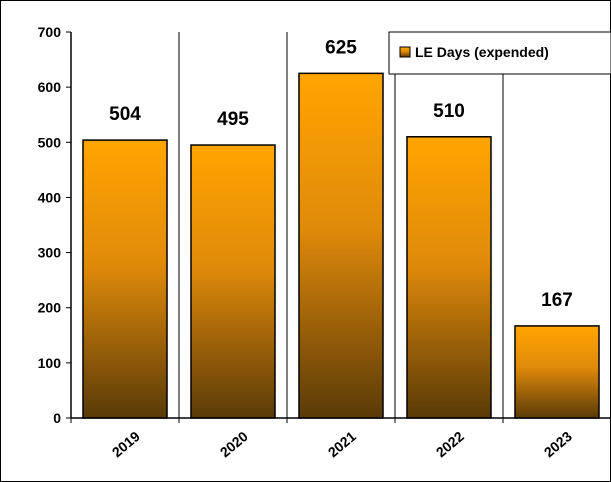  What do you see at coordinates (558, 444) in the screenshot?
I see `x-tick-label-2023: 2023` at bounding box center [558, 444].